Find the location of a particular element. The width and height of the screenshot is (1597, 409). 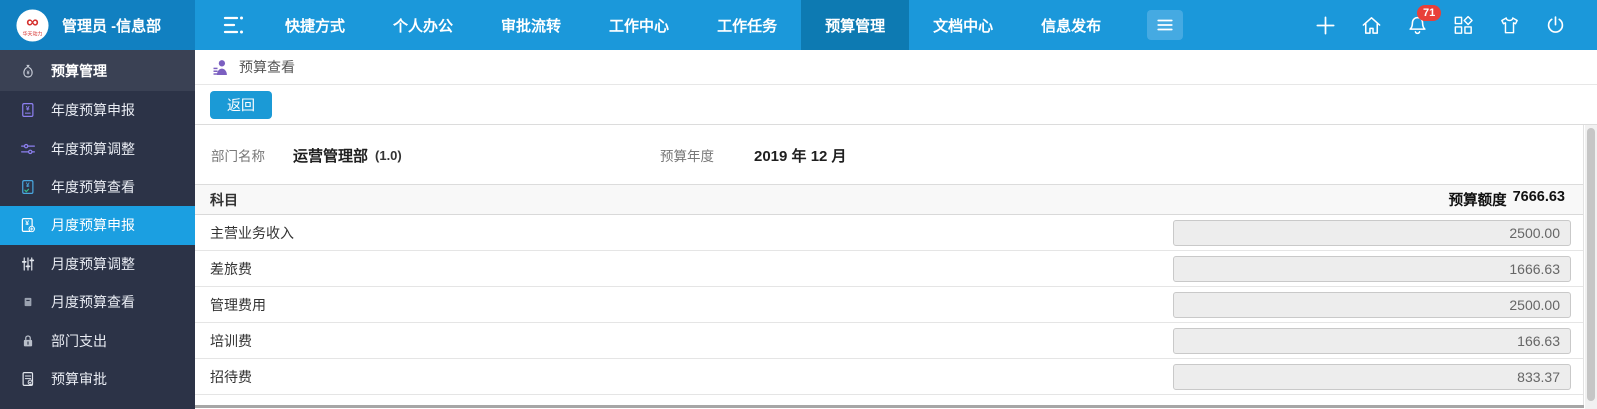

nav-item-label: 审批流转 is located at coordinates (531, 26).